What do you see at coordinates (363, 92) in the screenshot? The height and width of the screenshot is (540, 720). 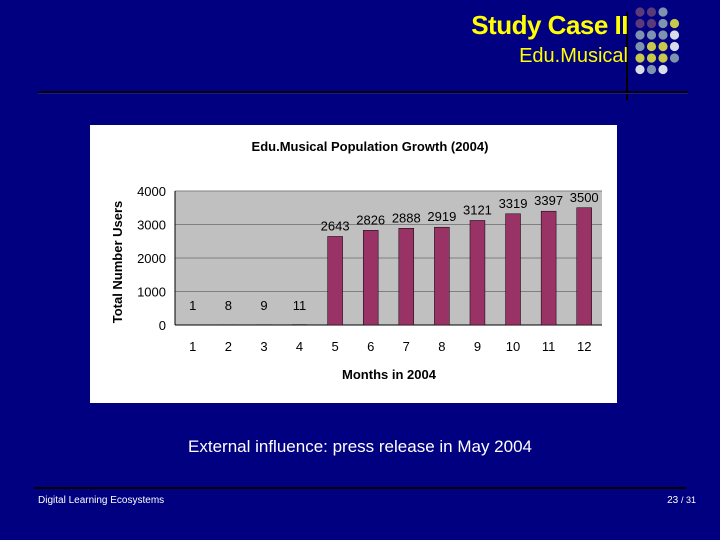 I see `header-divider` at bounding box center [363, 92].